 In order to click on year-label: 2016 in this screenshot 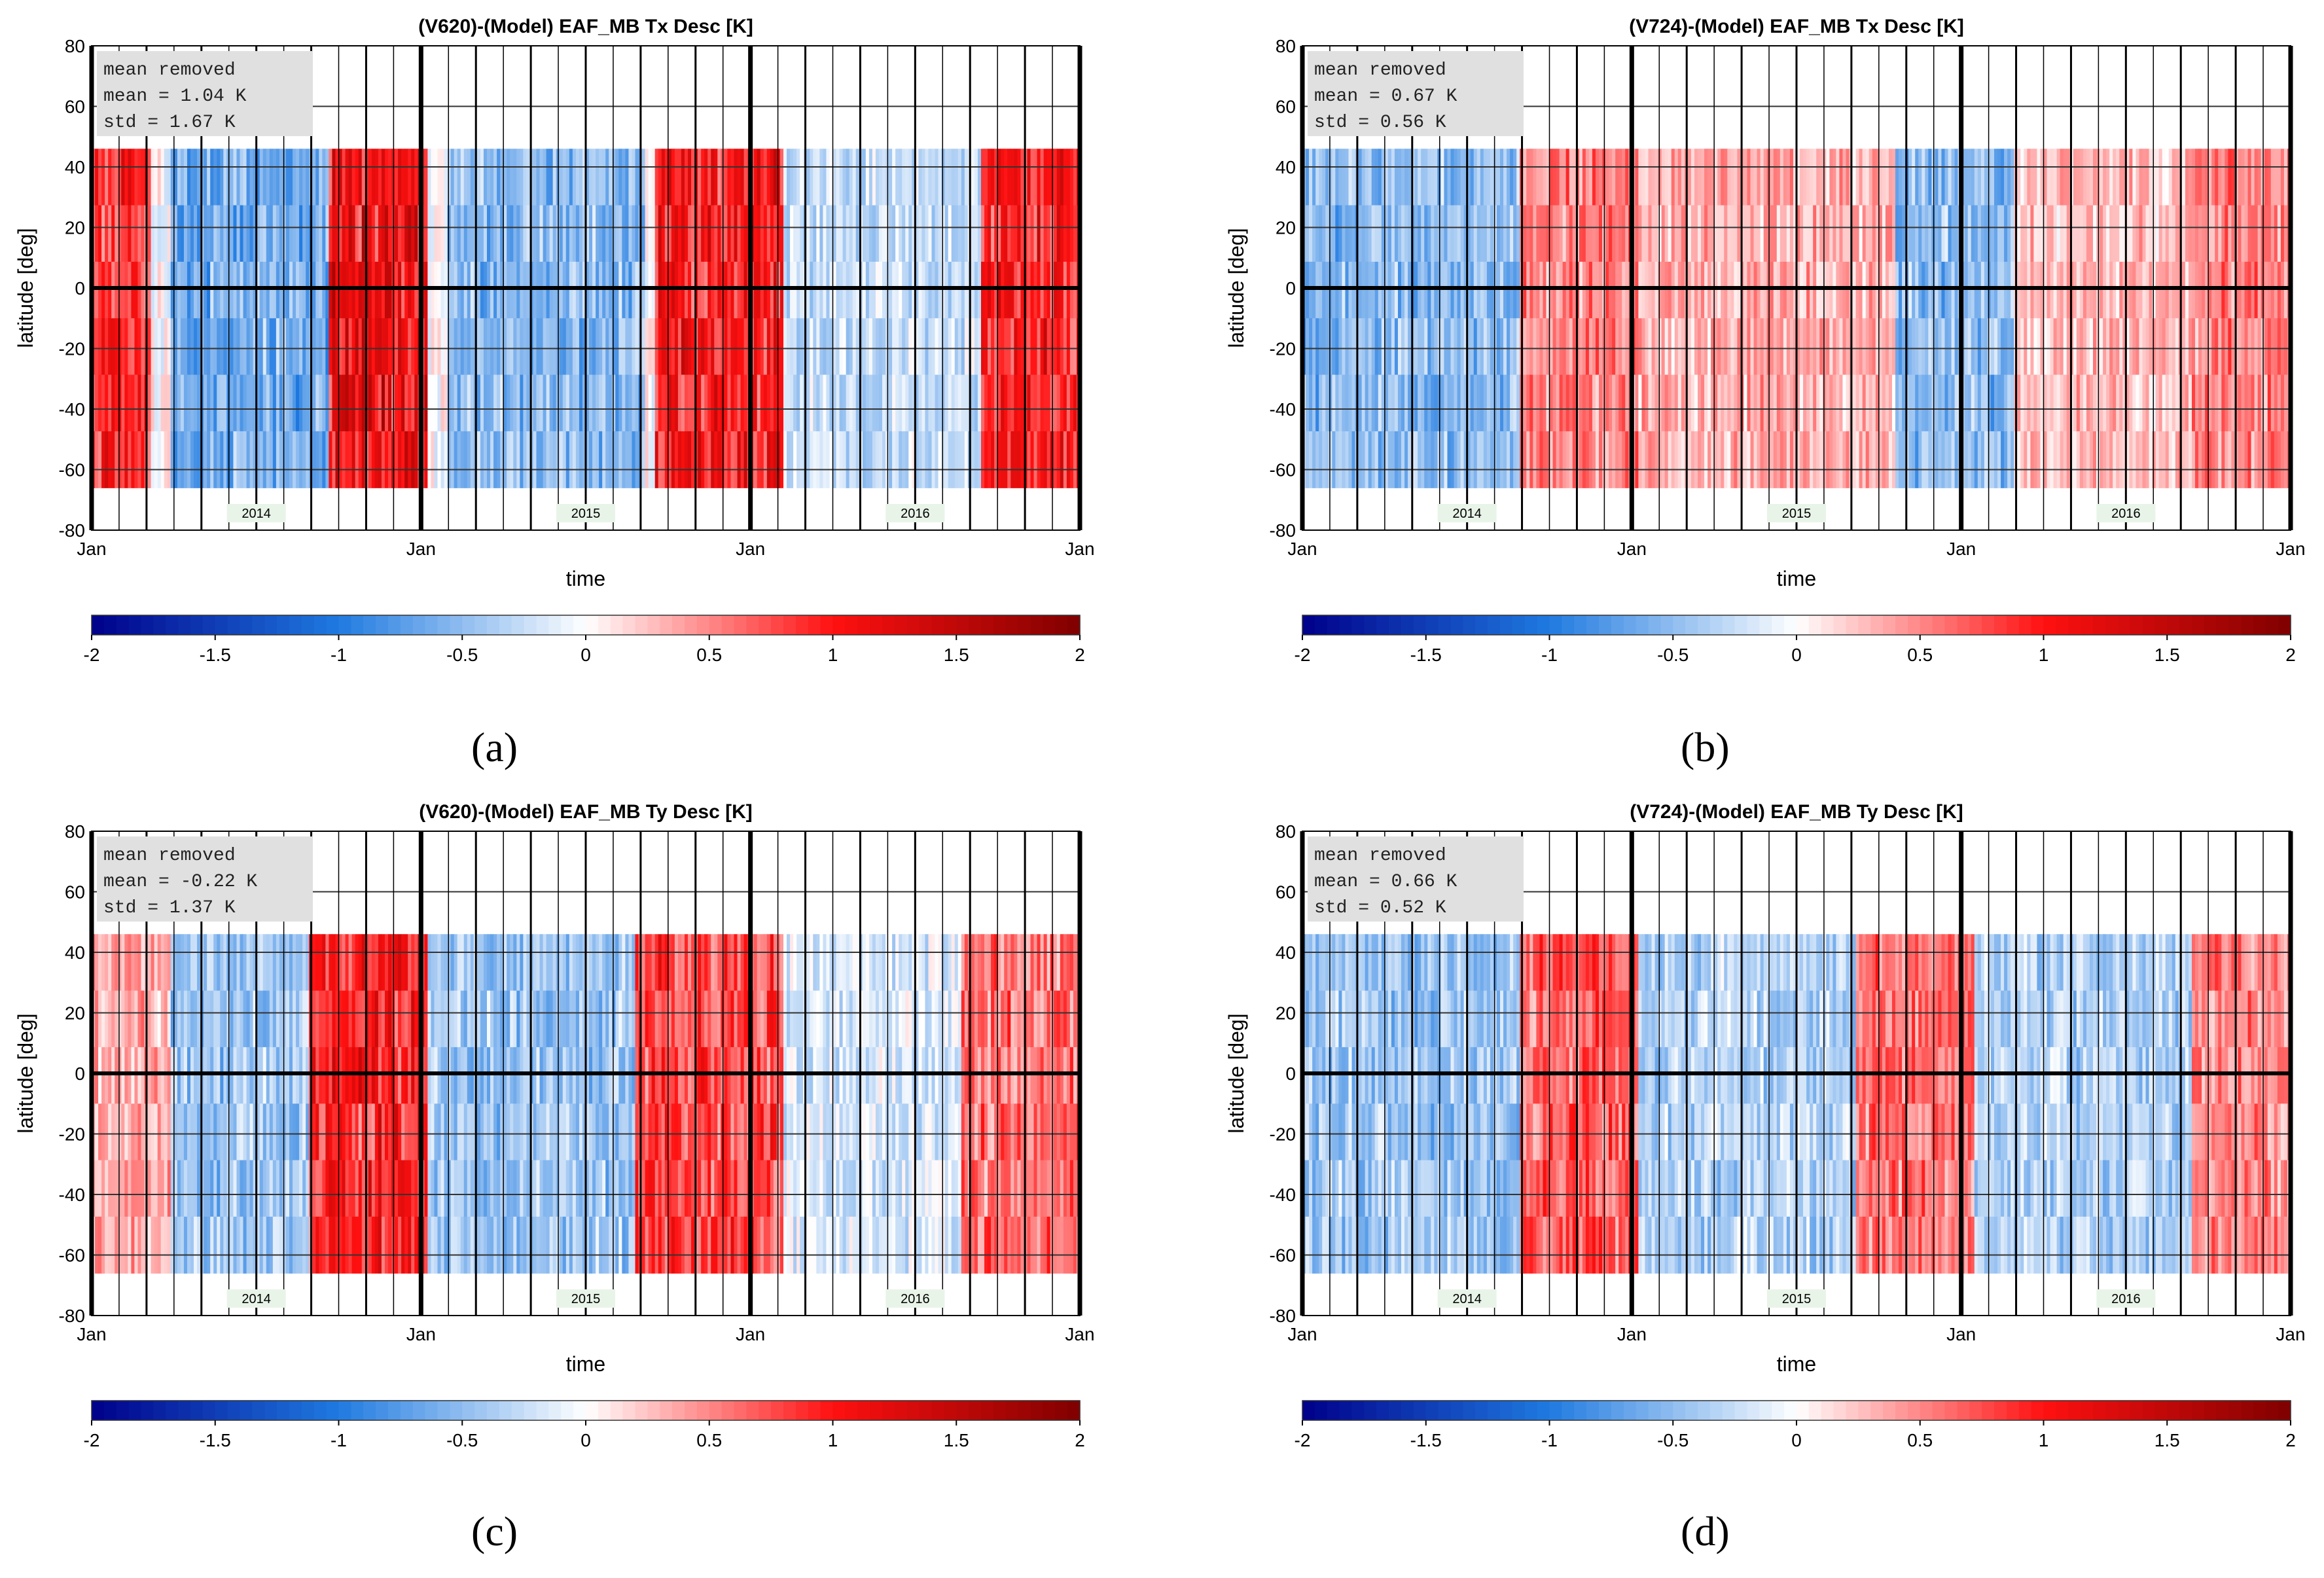, I will do `click(2126, 514)`.